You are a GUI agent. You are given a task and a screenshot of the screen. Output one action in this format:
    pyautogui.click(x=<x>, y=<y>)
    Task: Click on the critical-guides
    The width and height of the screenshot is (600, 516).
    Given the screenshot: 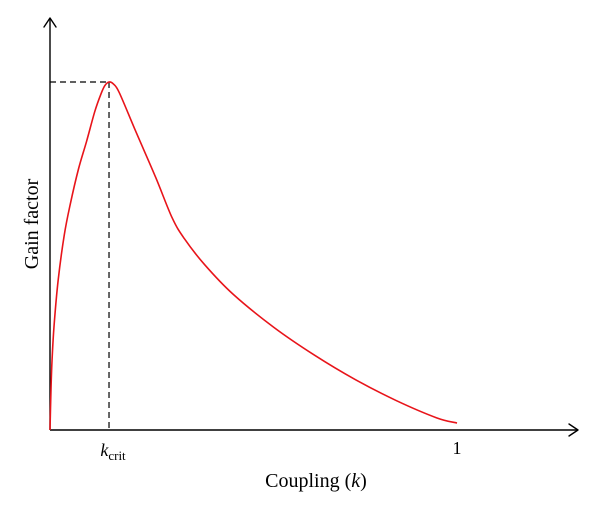 What is the action you would take?
    pyautogui.click(x=80, y=255)
    